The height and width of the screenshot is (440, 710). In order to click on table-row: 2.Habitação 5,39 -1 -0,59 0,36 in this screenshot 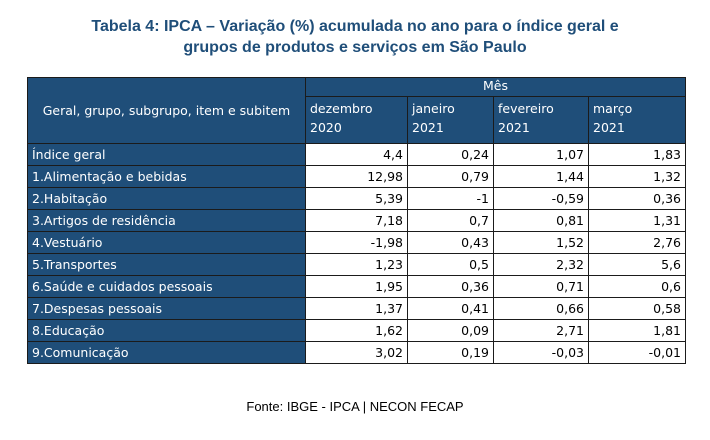, I will do `click(356, 198)`.